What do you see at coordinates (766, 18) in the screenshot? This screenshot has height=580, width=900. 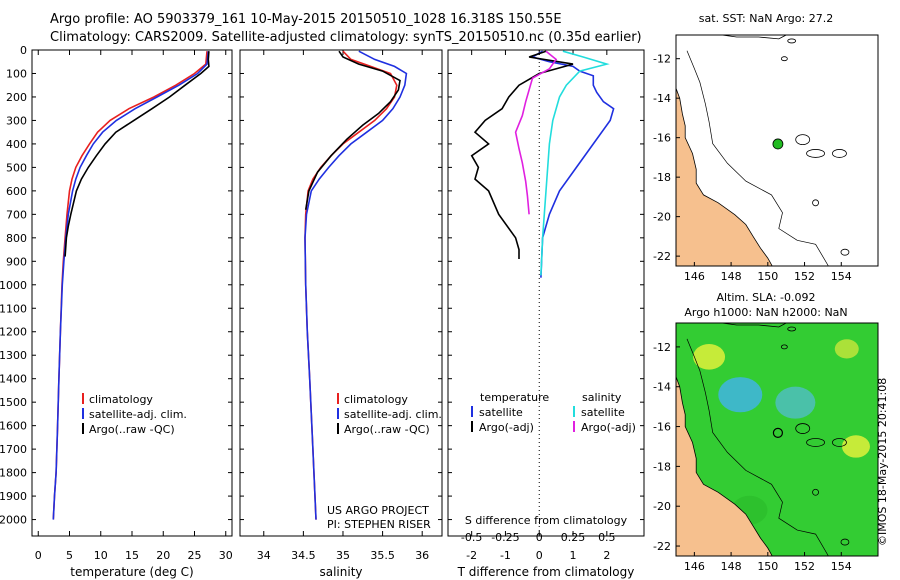 I see `sst-map-title: sat. SST: NaN Argo: 27.2` at bounding box center [766, 18].